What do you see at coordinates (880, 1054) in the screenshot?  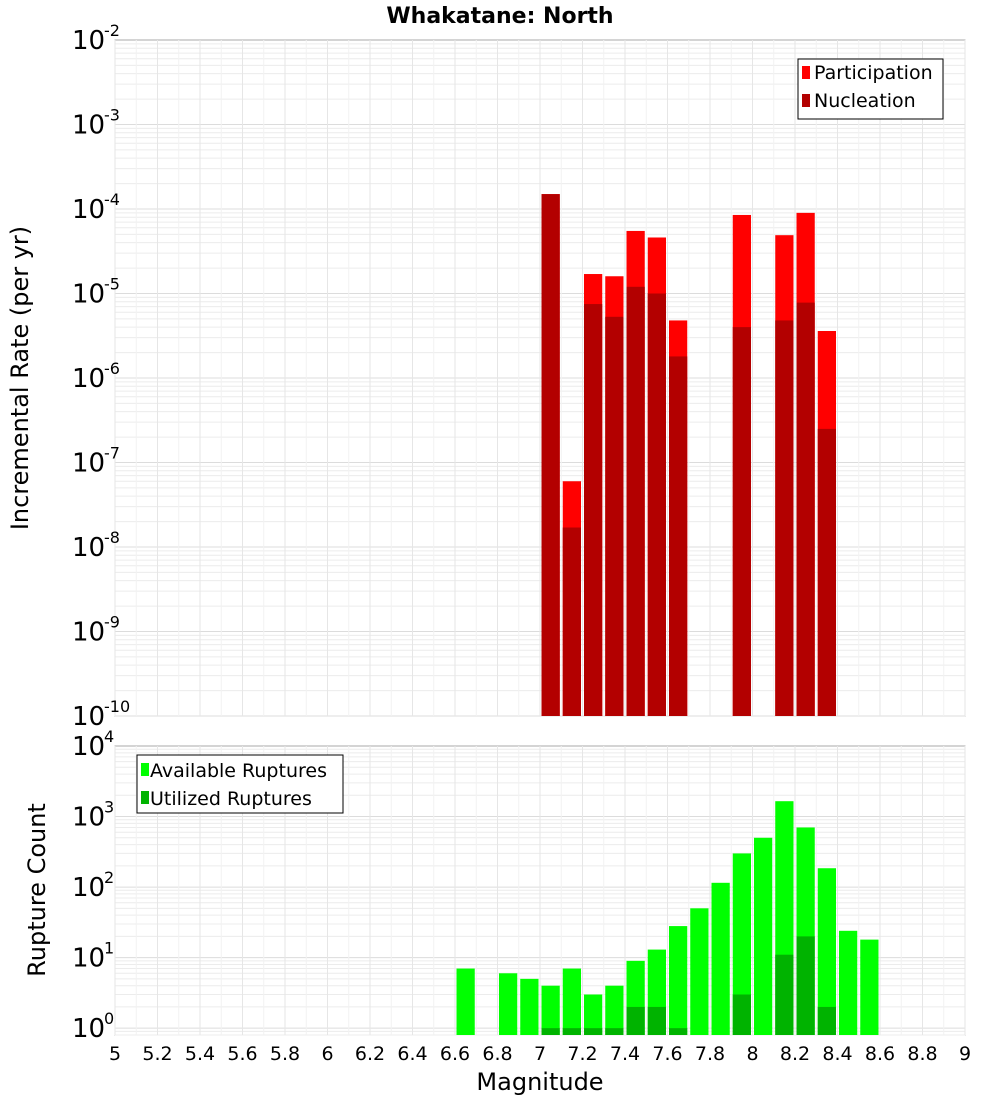 I see `x-tick-label: 8.6` at bounding box center [880, 1054].